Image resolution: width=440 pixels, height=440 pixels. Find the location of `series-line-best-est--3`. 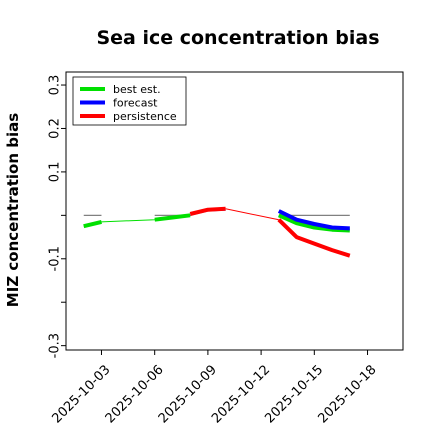

series-line-best-est--3 is located at coordinates (313, 223).